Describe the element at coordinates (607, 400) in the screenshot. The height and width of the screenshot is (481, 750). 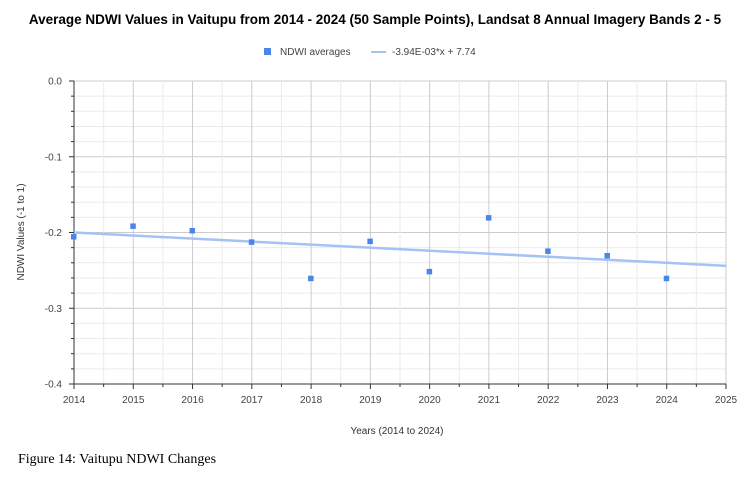
I see `x-tick-label: 2023` at that location.